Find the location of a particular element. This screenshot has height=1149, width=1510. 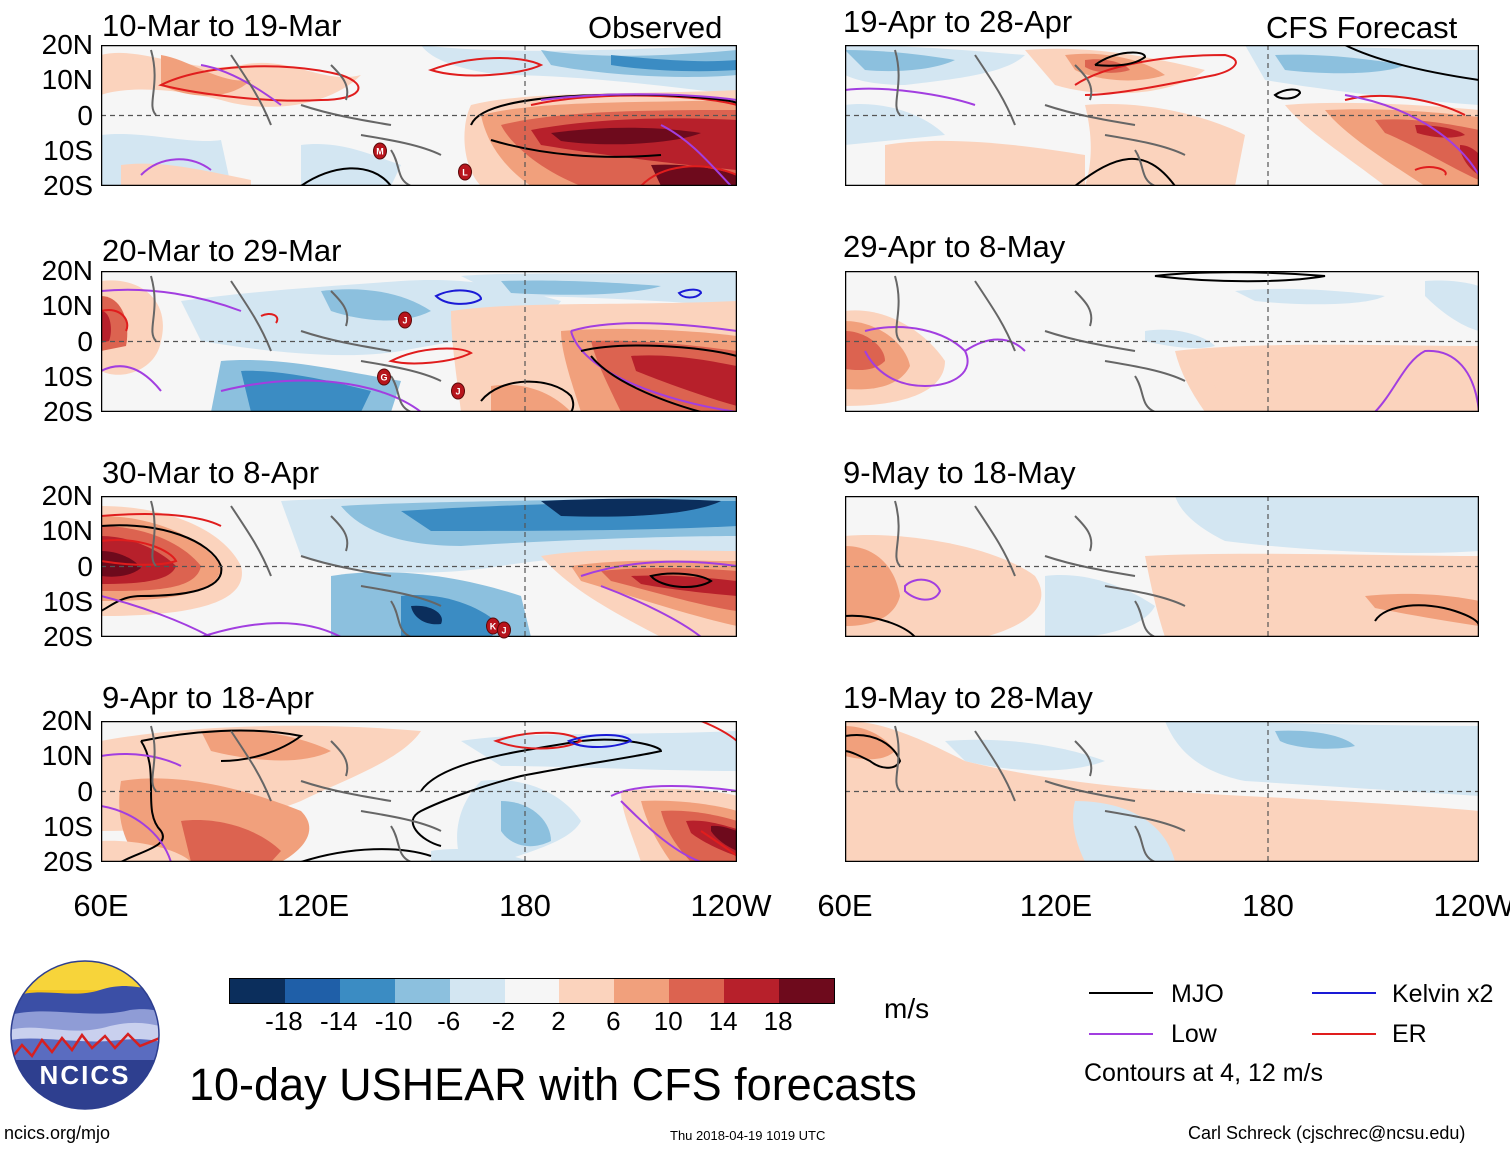

svg-text: G is located at coordinates (383, 377).